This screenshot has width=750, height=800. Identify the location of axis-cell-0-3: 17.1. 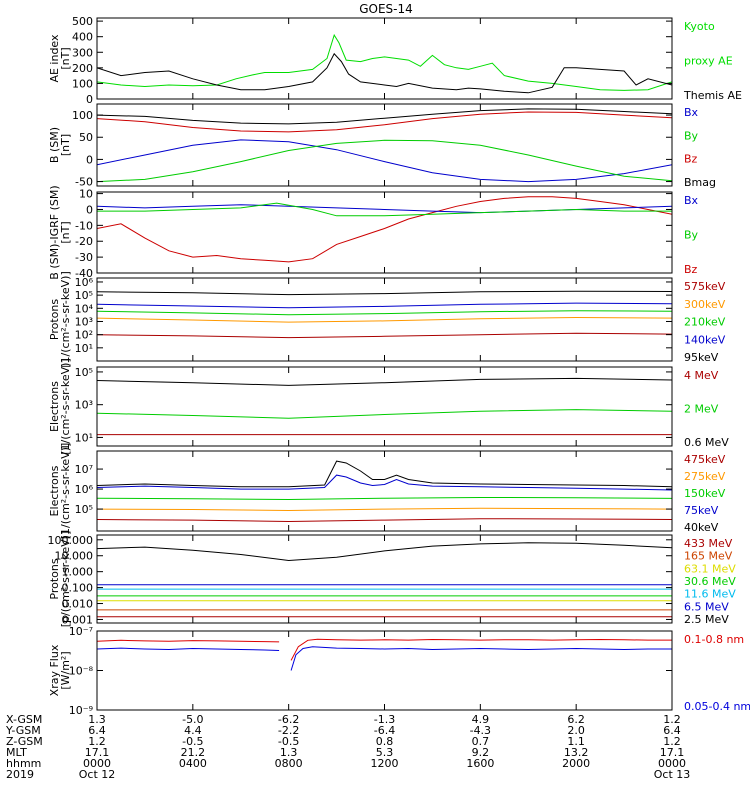
(97, 752).